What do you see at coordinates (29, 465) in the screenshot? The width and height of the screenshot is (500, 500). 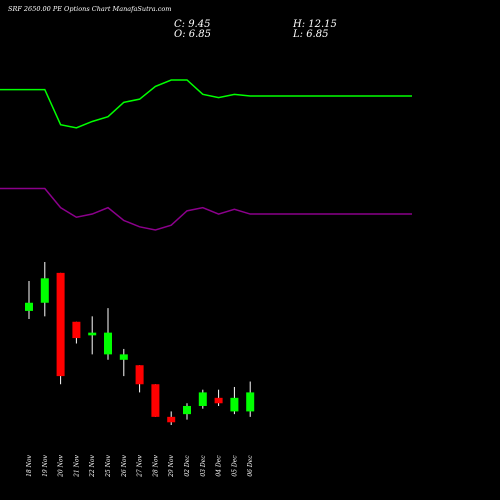 I see `x-tick-label: 18 Nov` at bounding box center [29, 465].